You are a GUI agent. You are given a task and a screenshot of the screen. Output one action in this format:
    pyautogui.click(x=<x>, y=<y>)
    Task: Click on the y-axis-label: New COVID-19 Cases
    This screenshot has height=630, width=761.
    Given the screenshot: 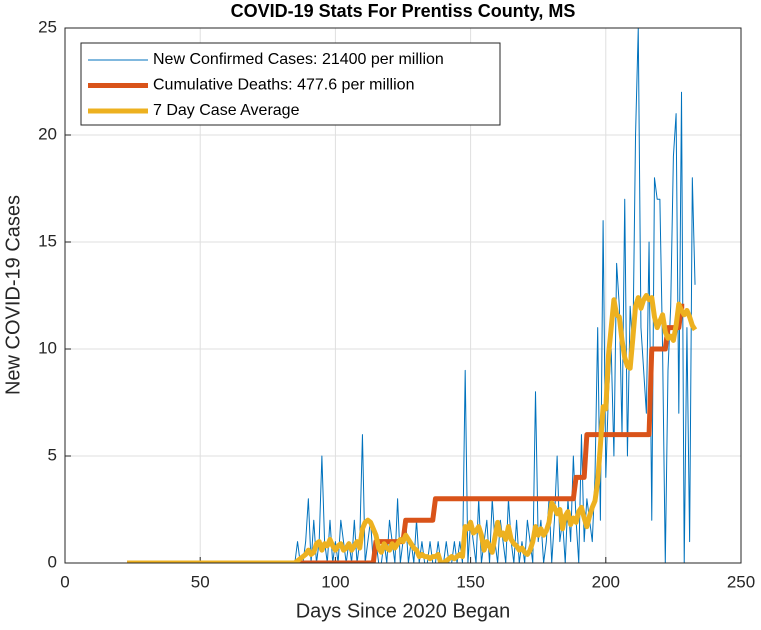 What is the action you would take?
    pyautogui.click(x=13, y=295)
    